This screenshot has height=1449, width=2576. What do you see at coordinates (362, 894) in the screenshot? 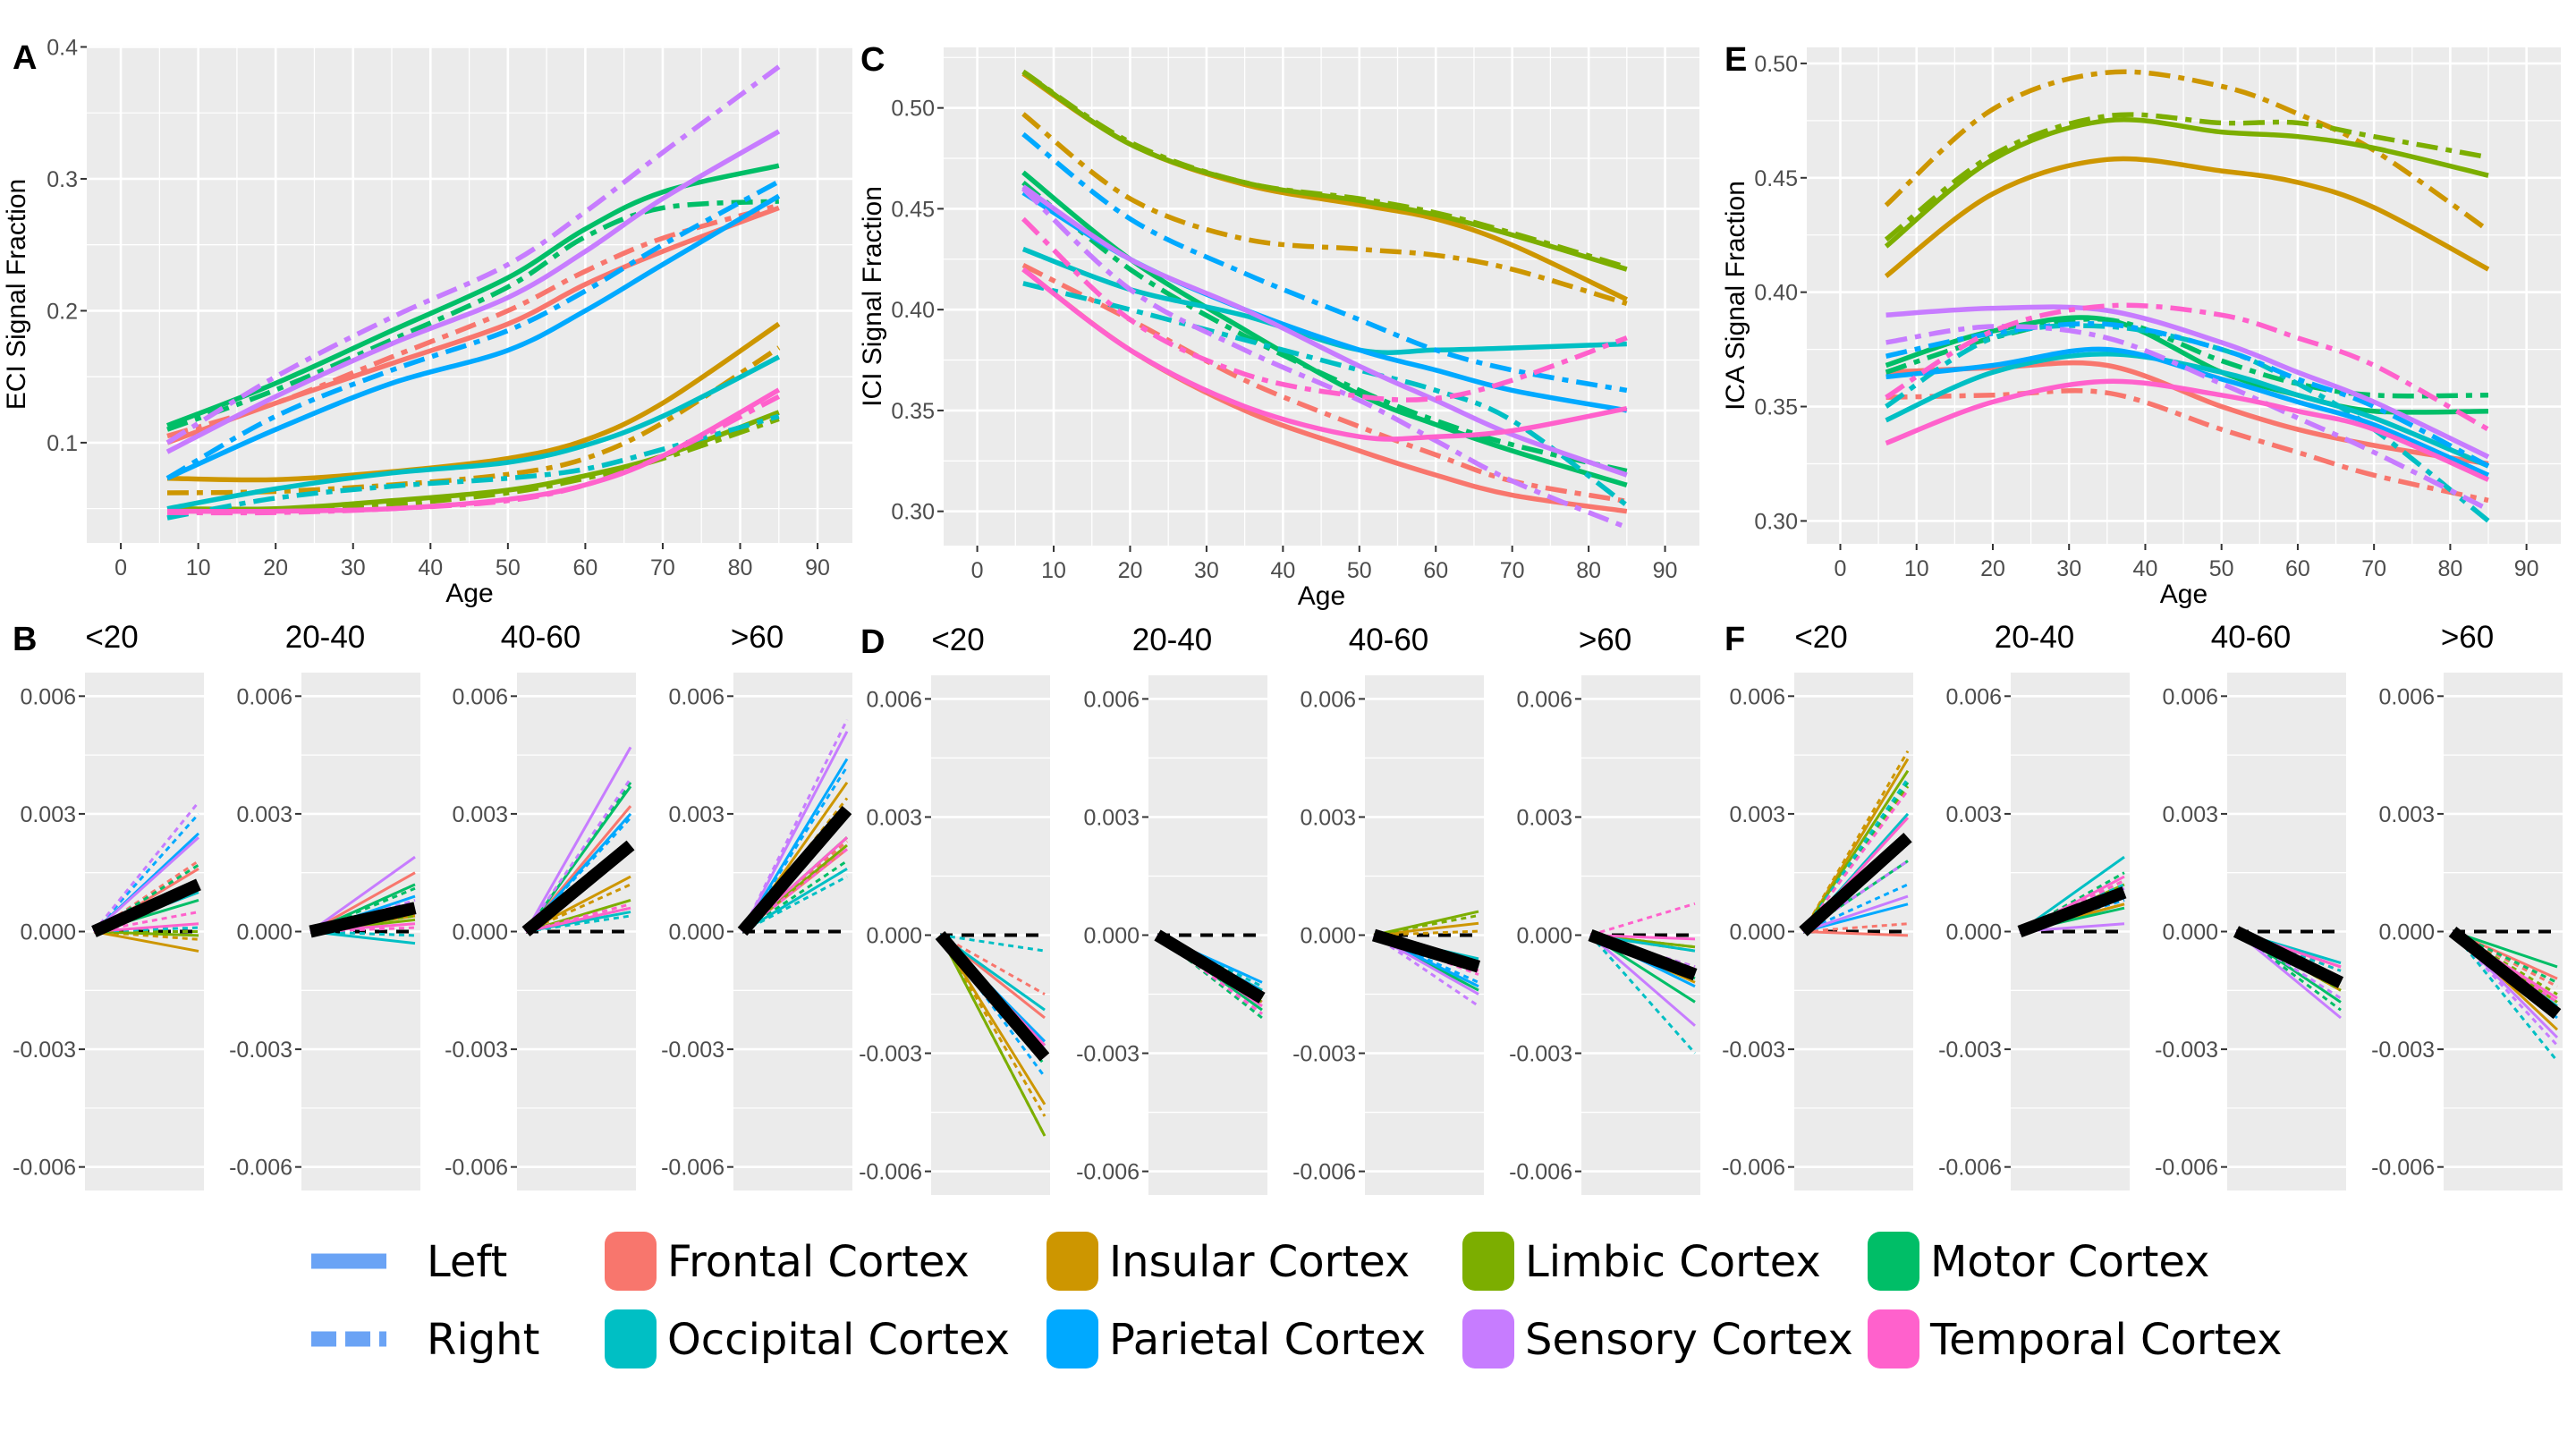
I see `slope-line-sensory-cortex-left` at bounding box center [362, 894].